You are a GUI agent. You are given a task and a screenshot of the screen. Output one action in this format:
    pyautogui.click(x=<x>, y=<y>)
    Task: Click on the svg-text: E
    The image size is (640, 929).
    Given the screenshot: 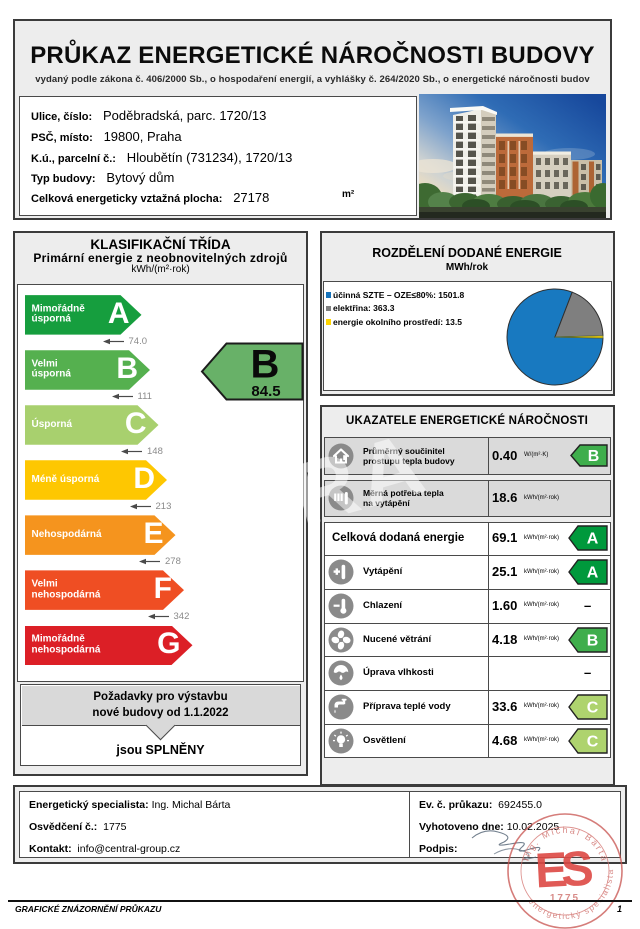 What is the action you would take?
    pyautogui.click(x=551, y=871)
    